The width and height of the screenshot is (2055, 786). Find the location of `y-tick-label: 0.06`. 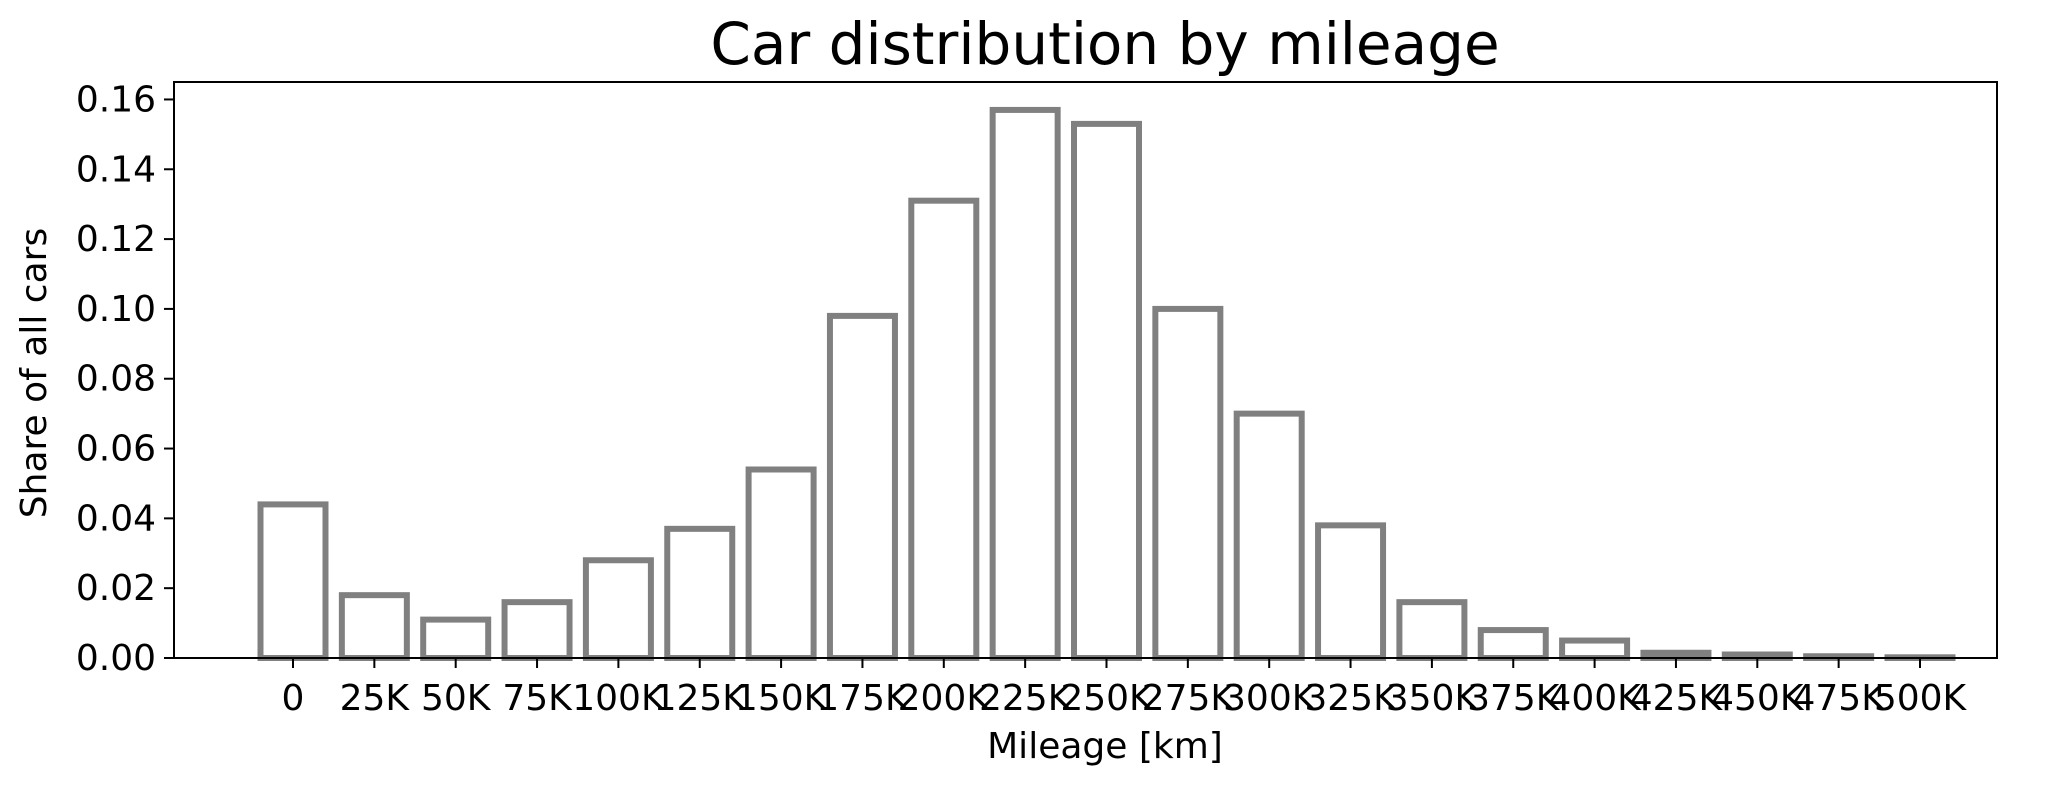

y-tick-label: 0.06 is located at coordinates (116, 449).